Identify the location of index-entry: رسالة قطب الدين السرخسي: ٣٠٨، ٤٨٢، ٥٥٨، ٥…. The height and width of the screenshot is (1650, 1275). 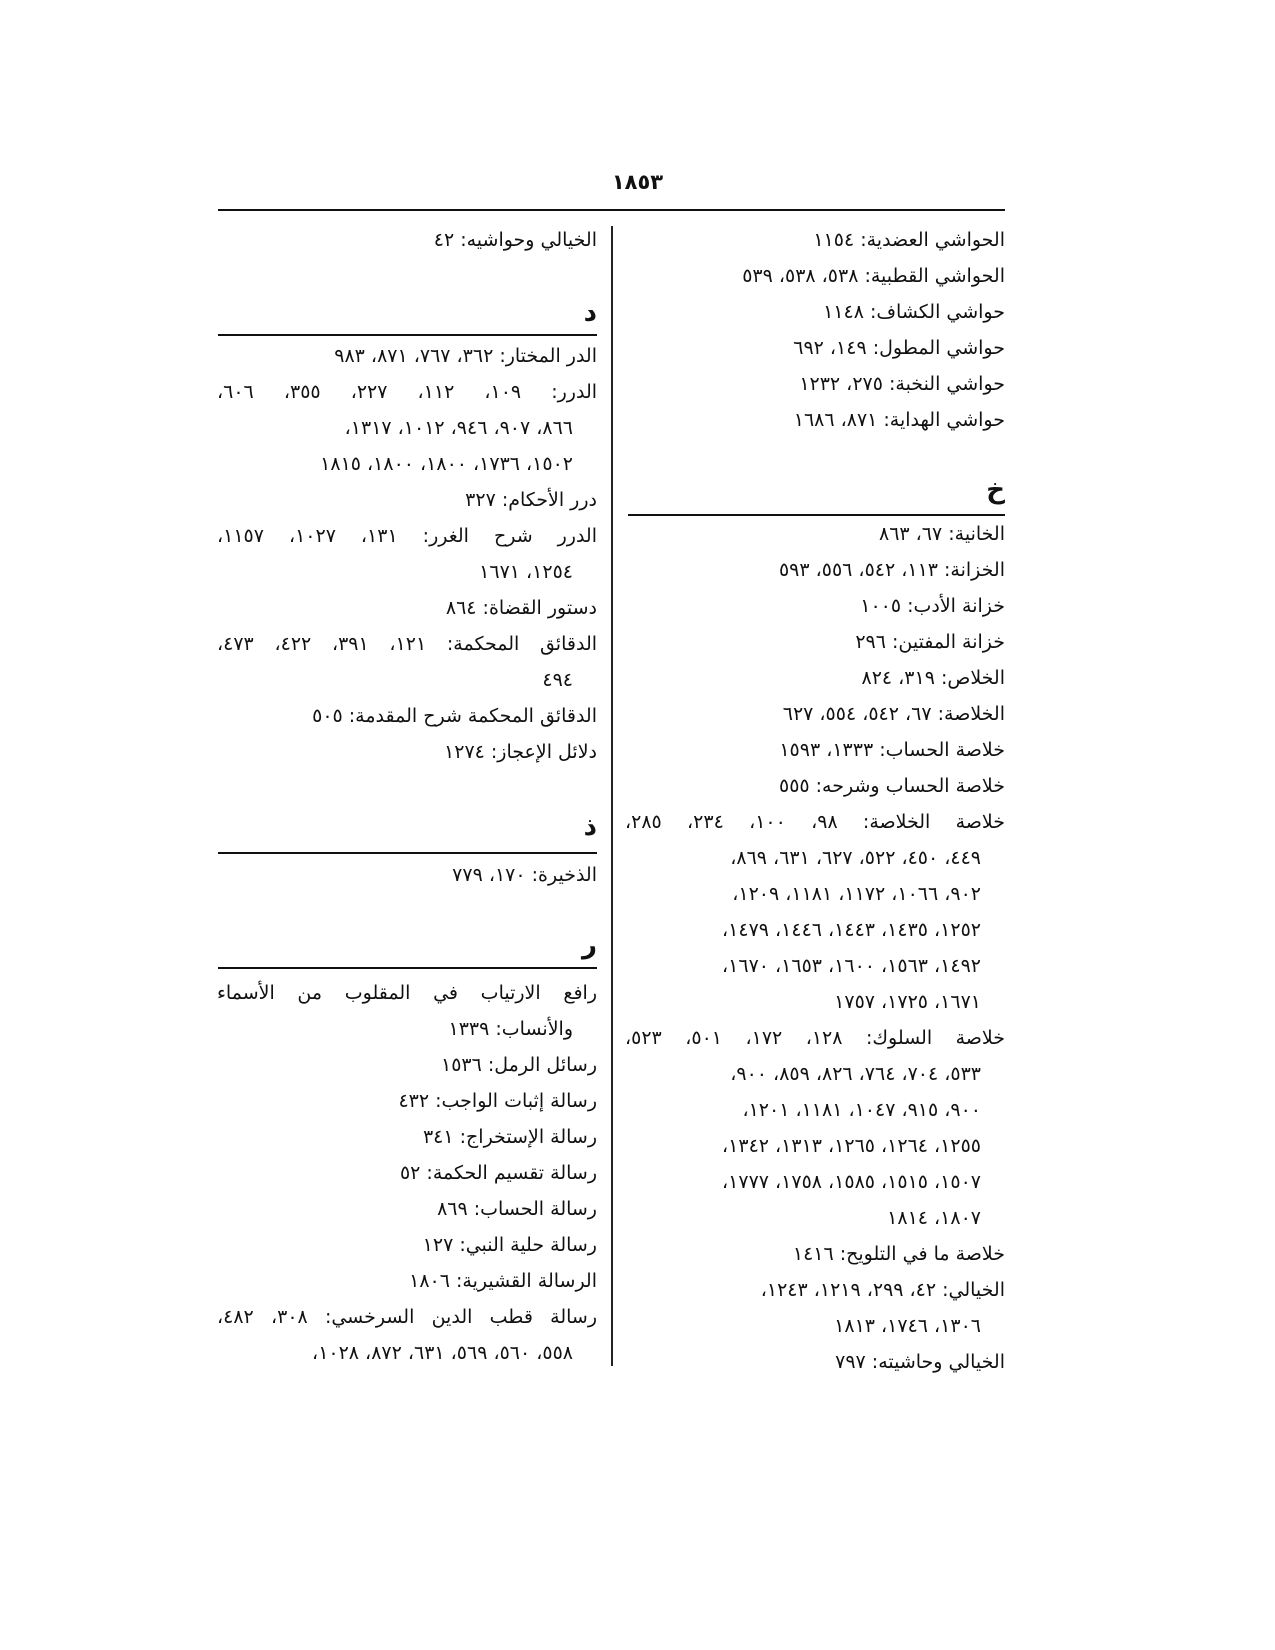
(407, 1335).